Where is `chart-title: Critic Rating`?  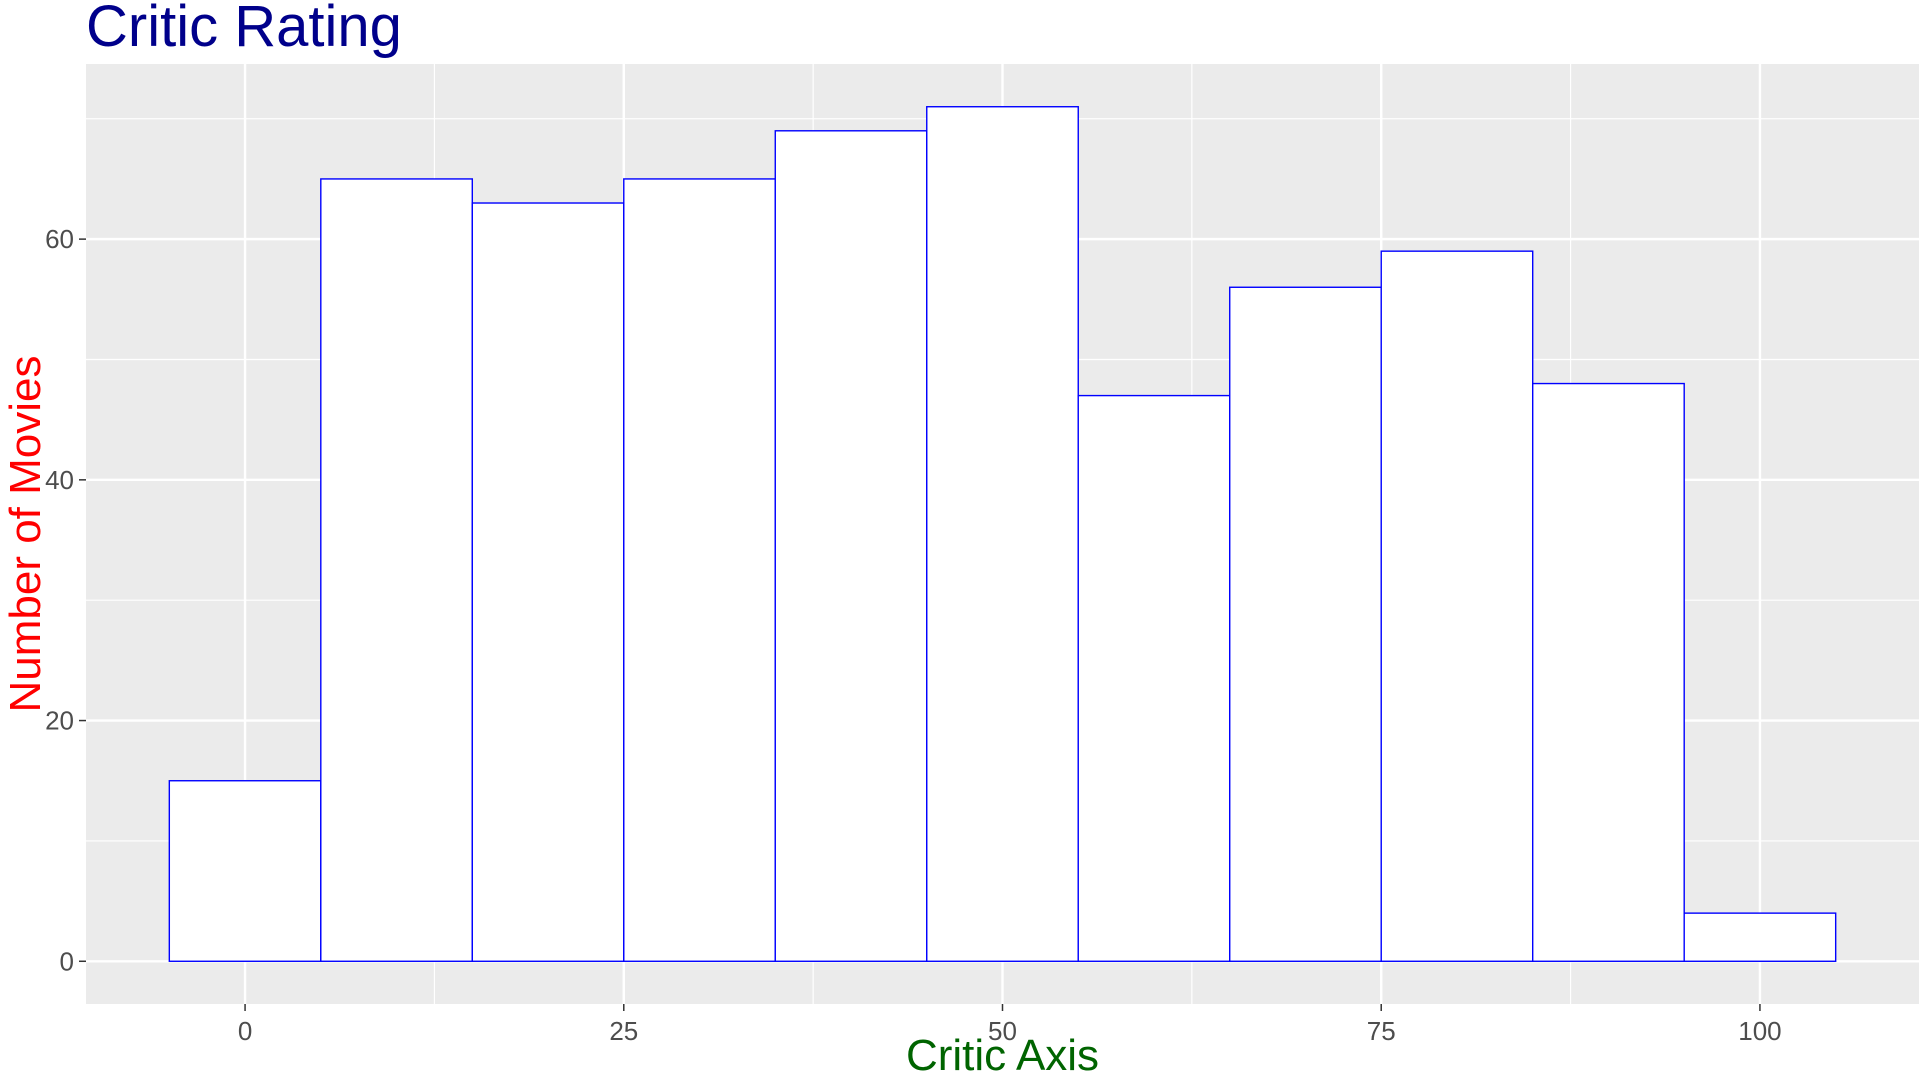
chart-title: Critic Rating is located at coordinates (244, 29).